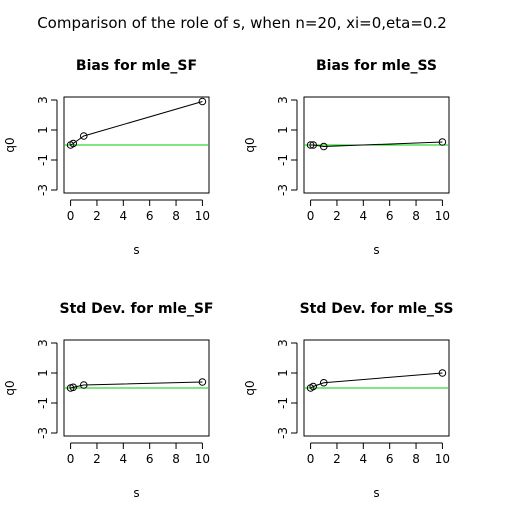 The height and width of the screenshot is (517, 513). What do you see at coordinates (137, 309) in the screenshot?
I see `panel-title: Std Dev. for mle_SF` at bounding box center [137, 309].